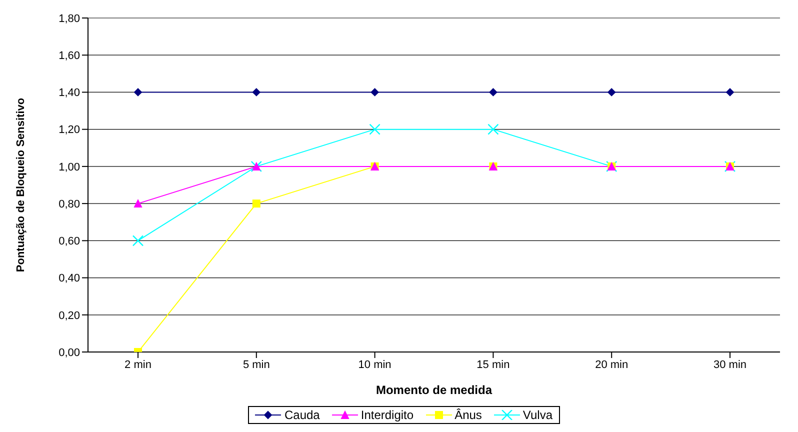  Describe the element at coordinates (69, 18) in the screenshot. I see `y-tick-label: 1,80` at that location.